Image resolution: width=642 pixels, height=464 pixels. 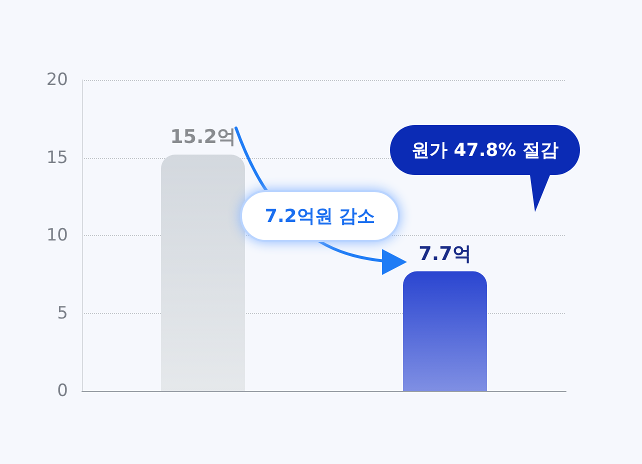 What do you see at coordinates (203, 137) in the screenshot?
I see `data-label: 15.2억` at bounding box center [203, 137].